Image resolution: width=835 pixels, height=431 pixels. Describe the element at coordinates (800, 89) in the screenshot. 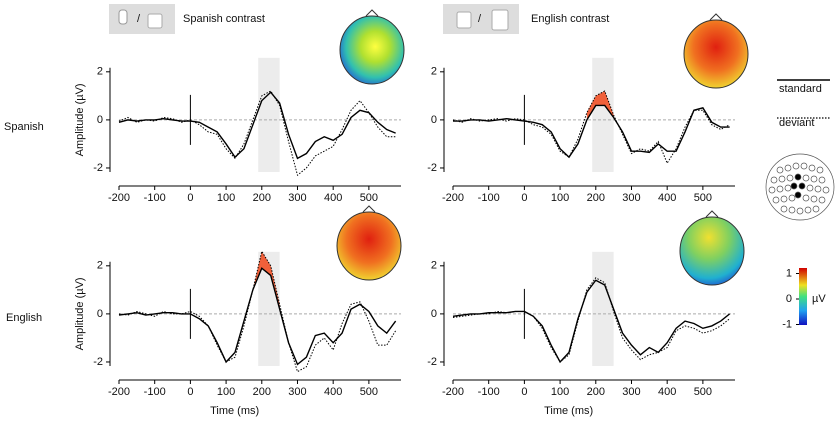

I see `legend-label: standard` at that location.